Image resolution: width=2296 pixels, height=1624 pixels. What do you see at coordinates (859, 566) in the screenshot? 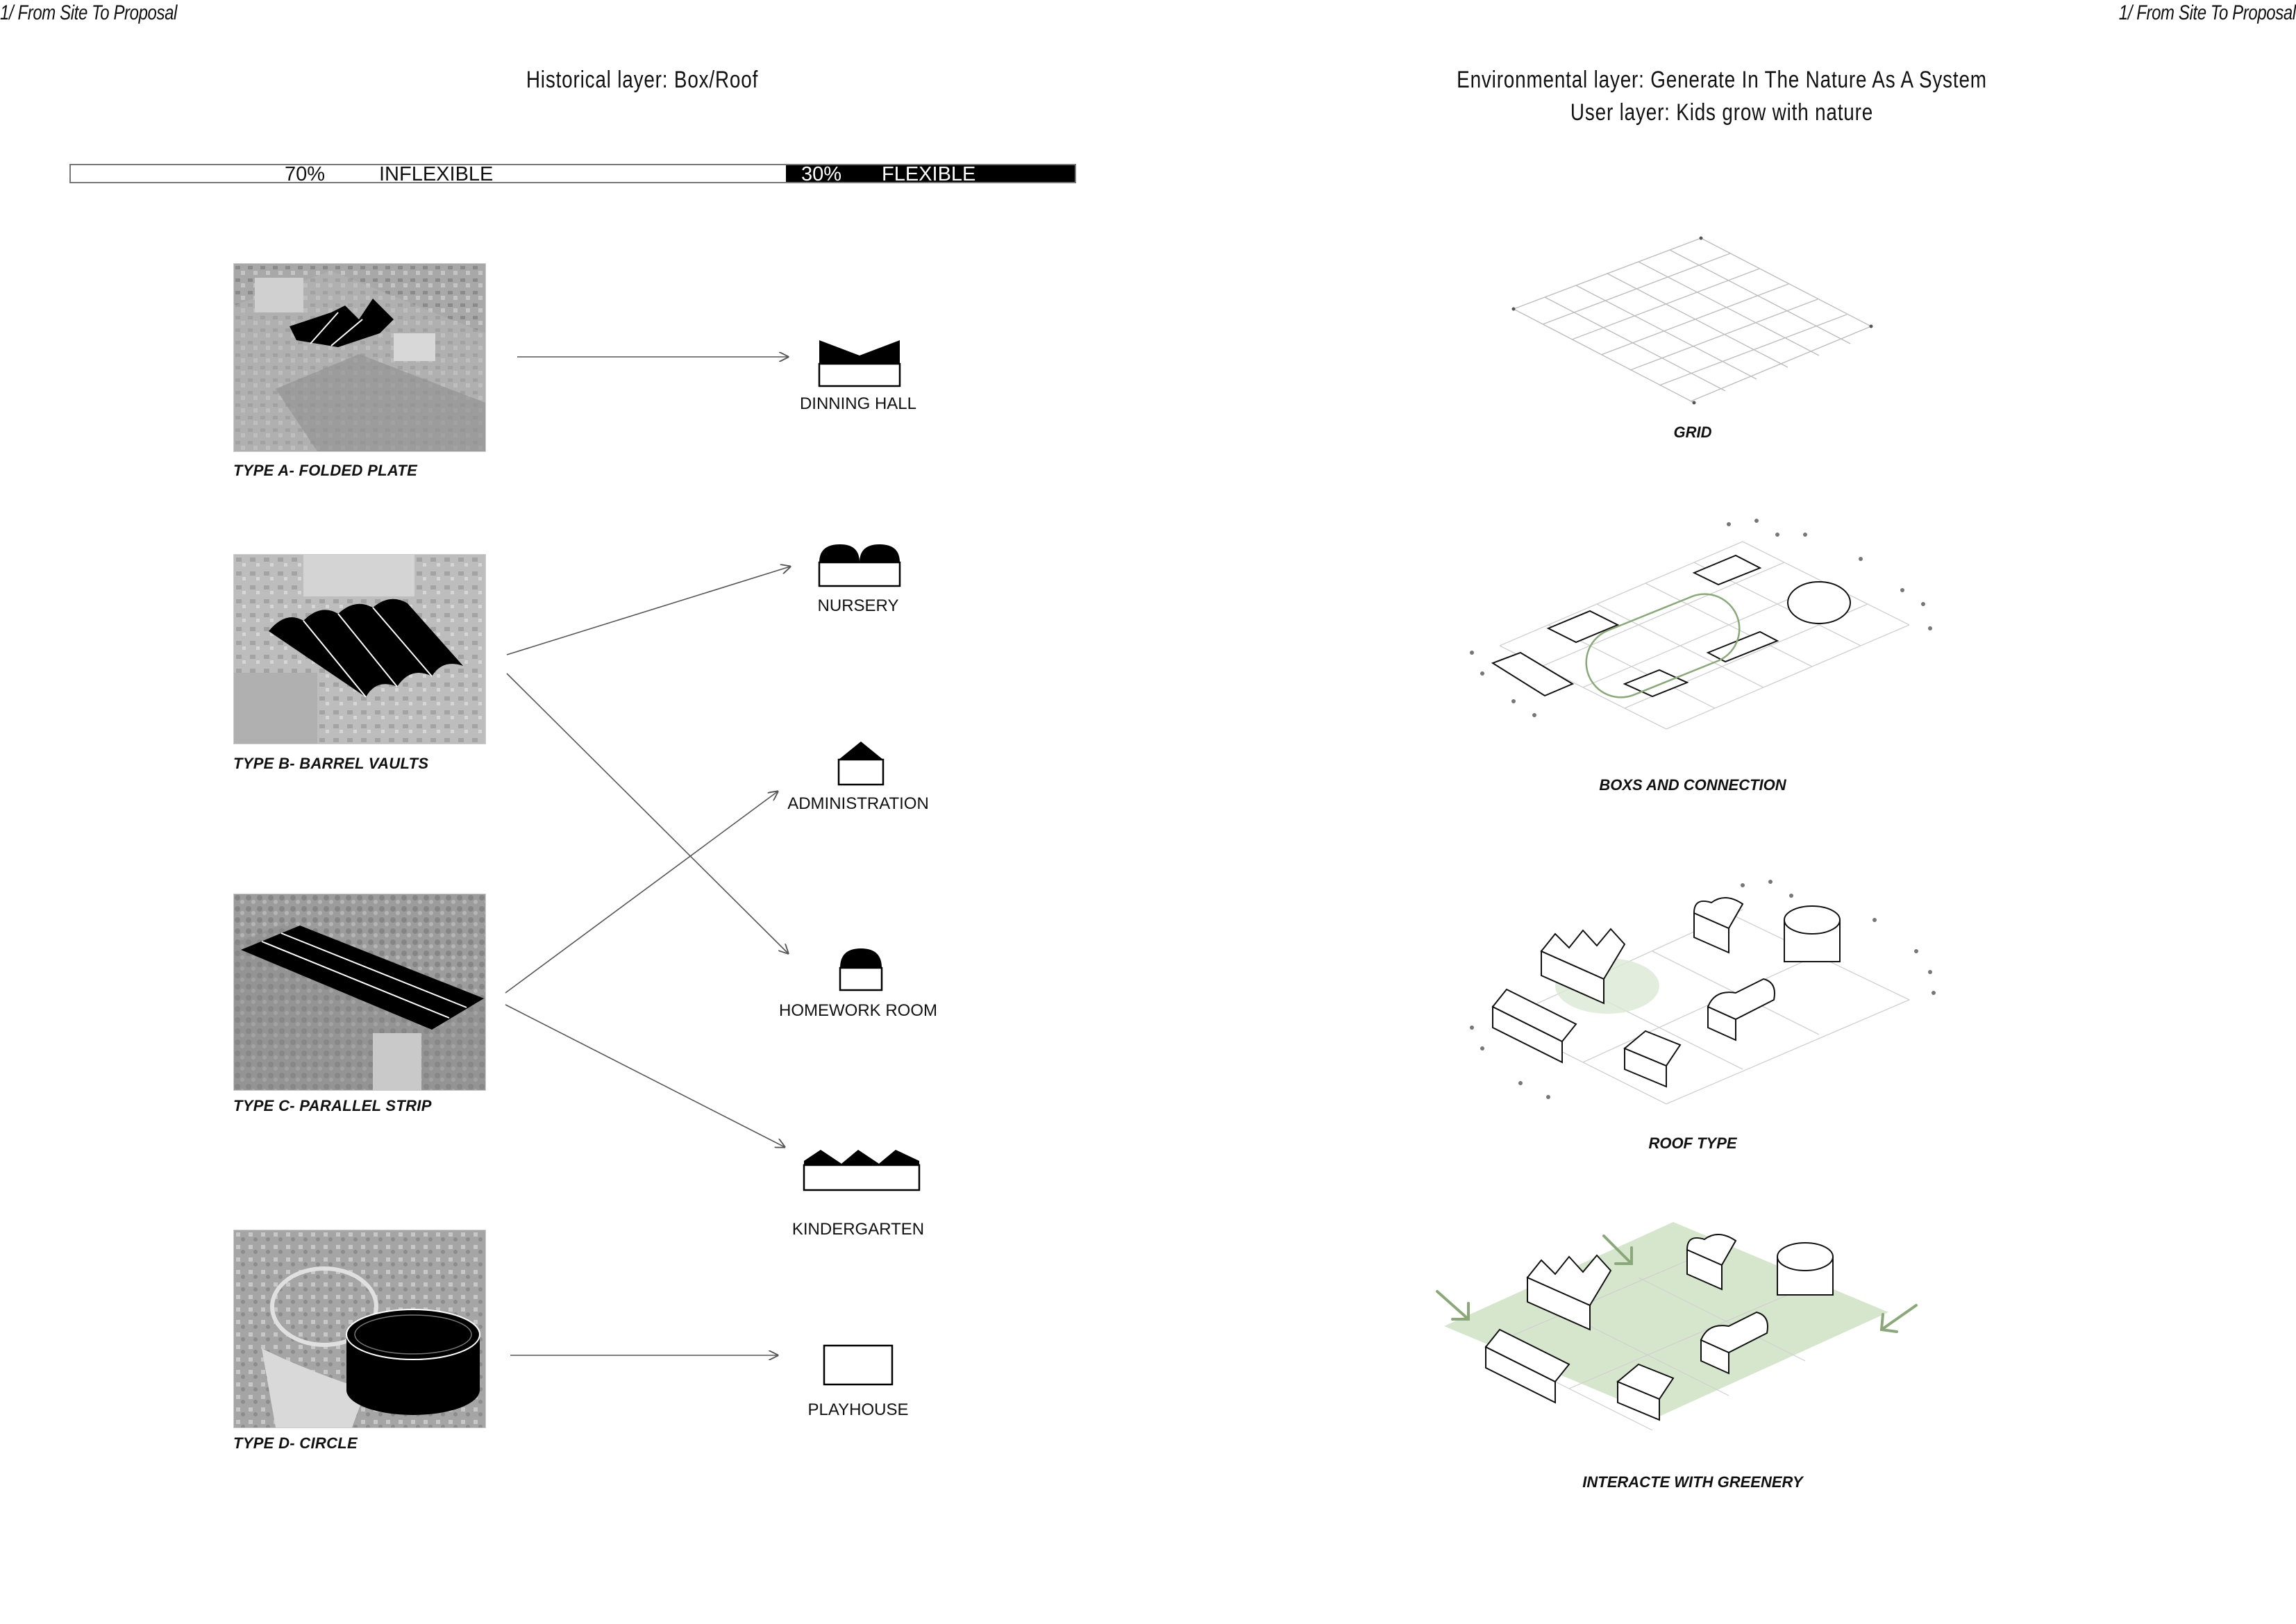
I see `barrel-vault-roof-icon` at bounding box center [859, 566].